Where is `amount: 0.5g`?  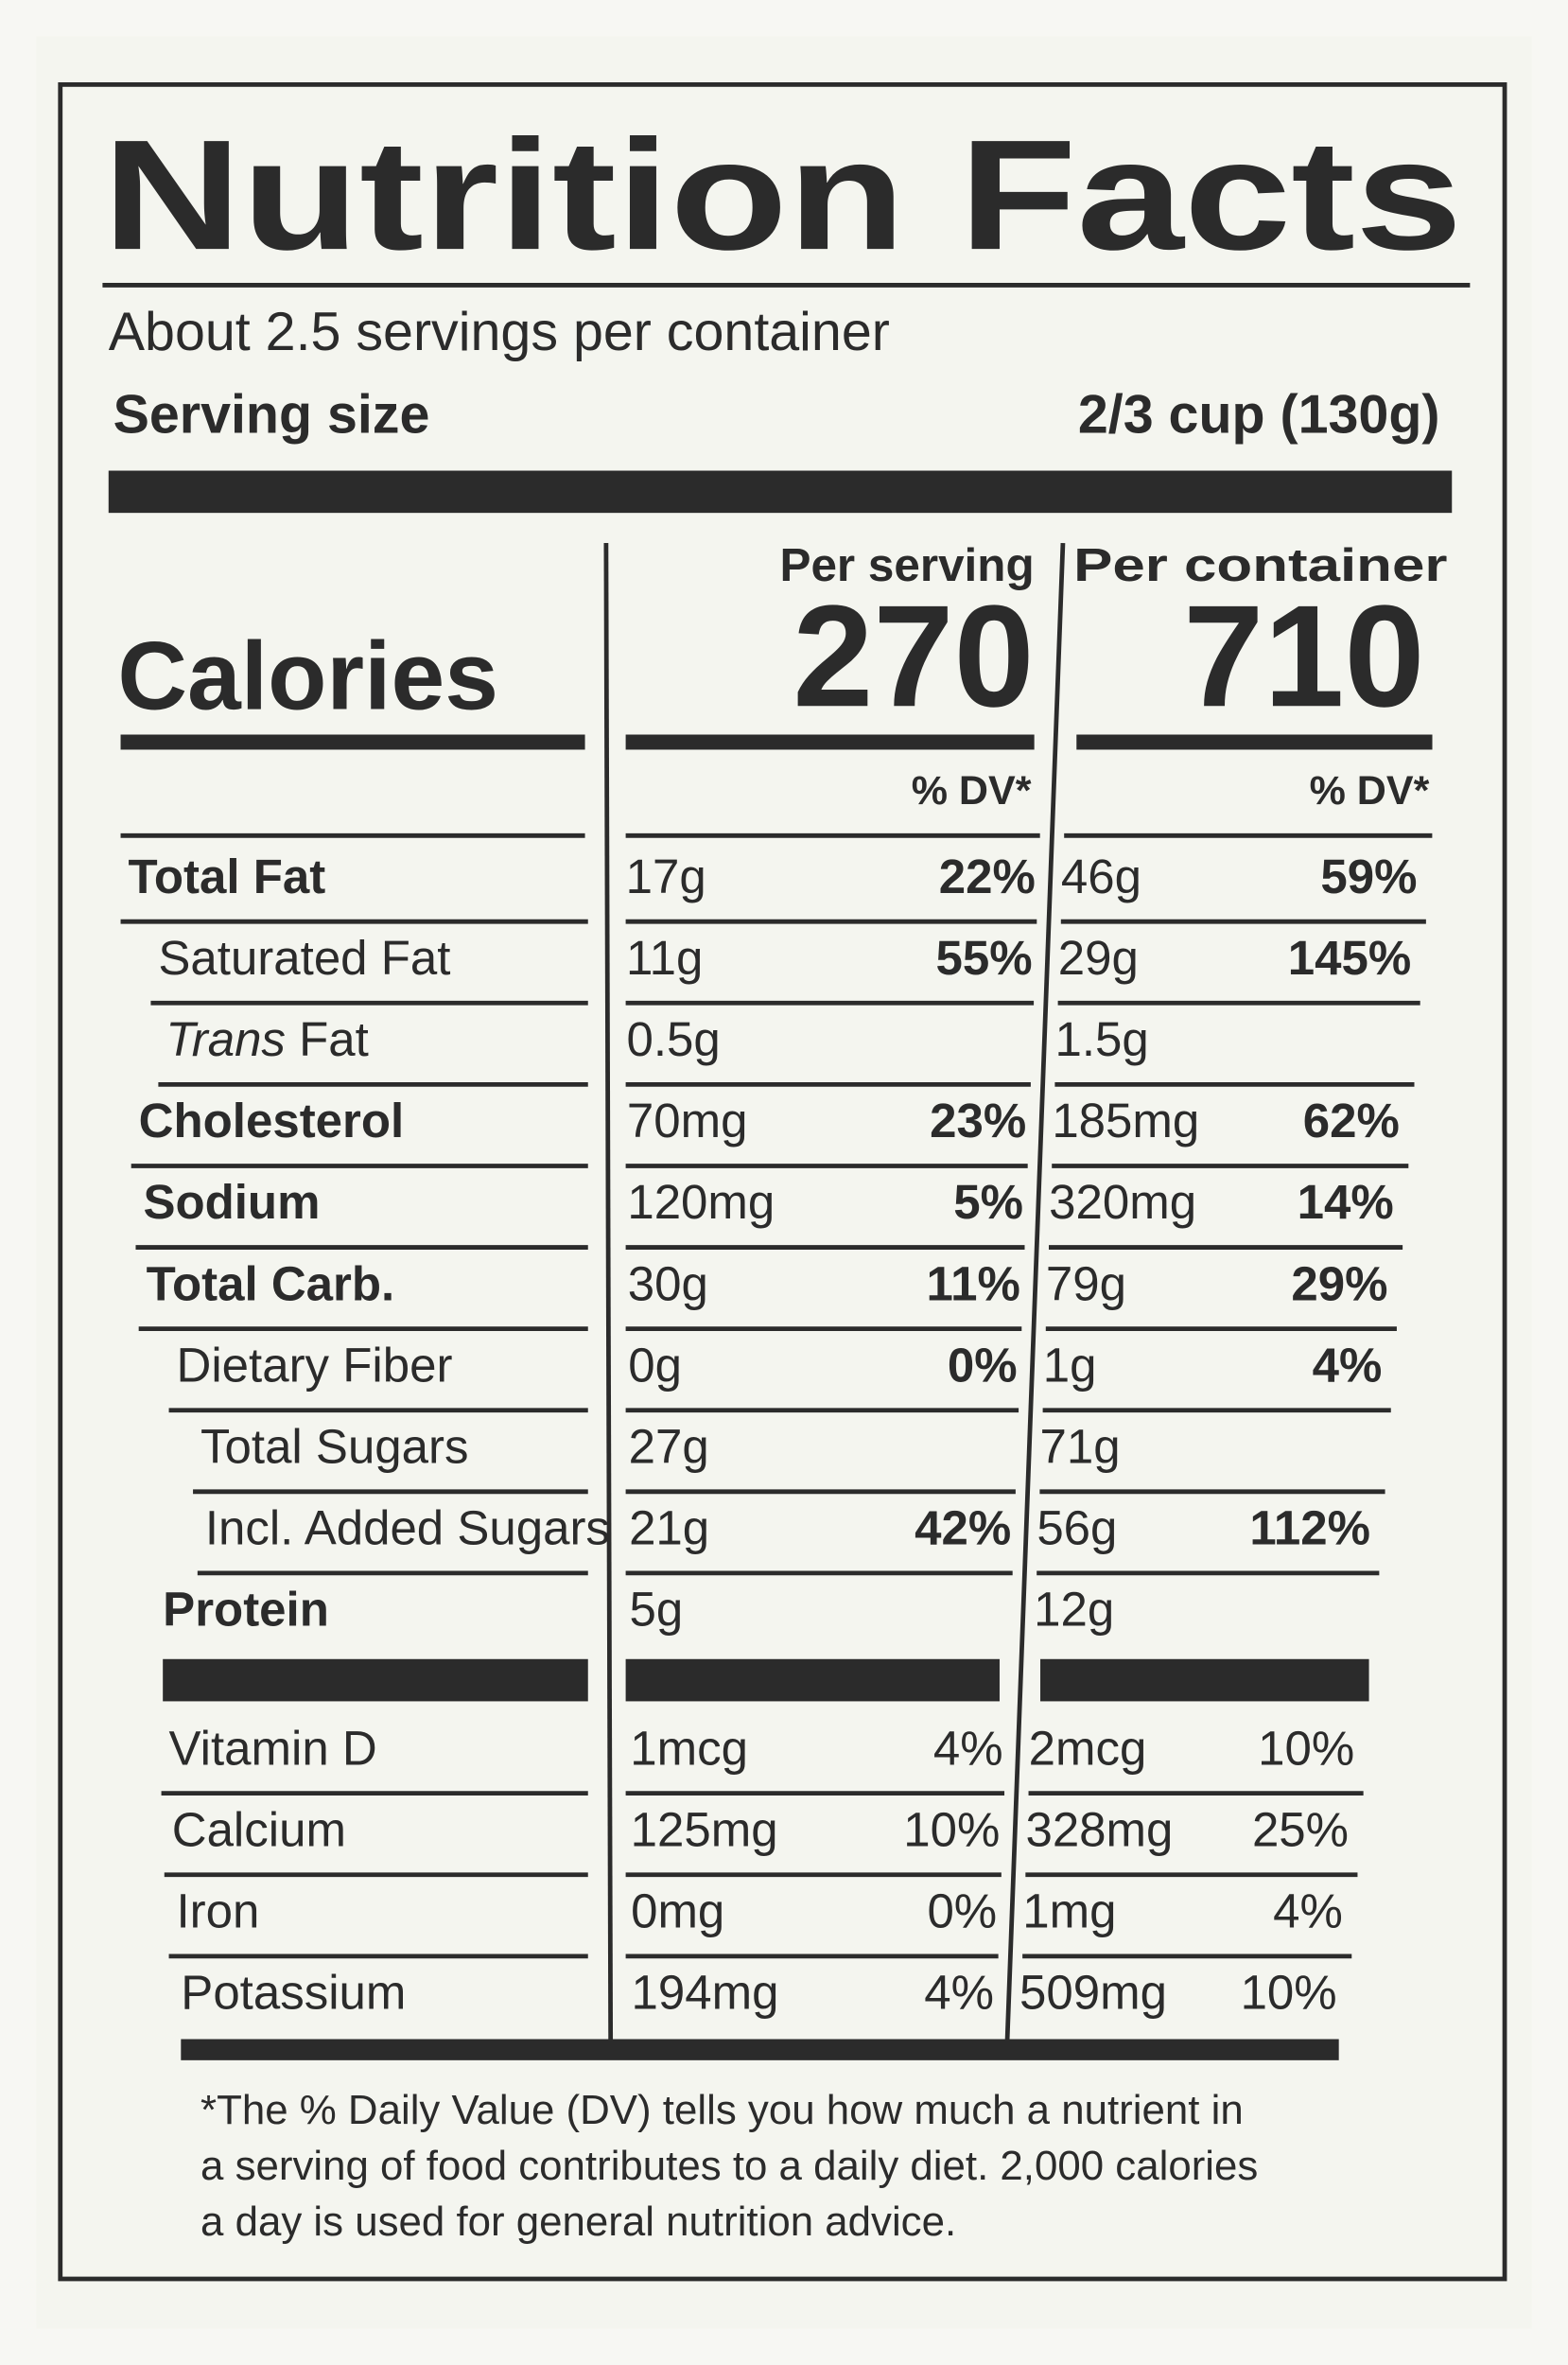 amount: 0.5g is located at coordinates (673, 1039).